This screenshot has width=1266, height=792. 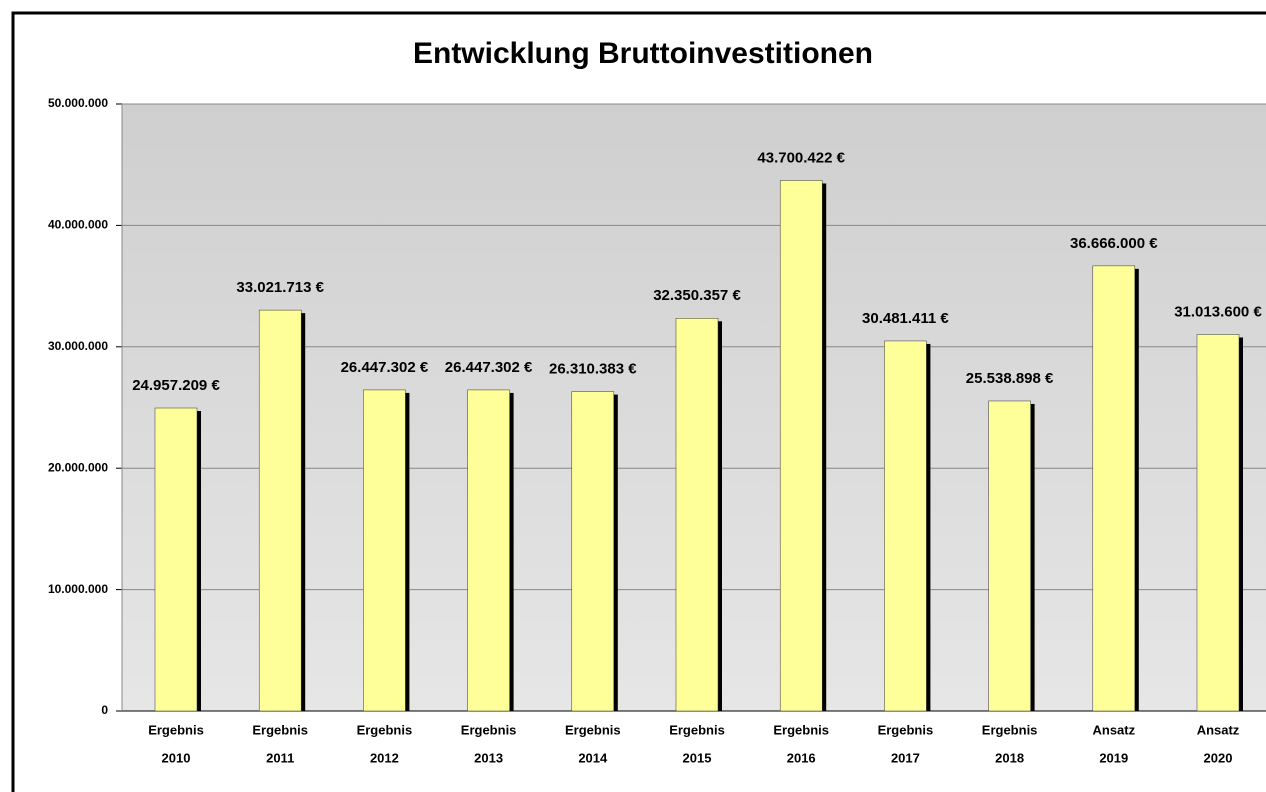 I want to click on y-tick-label: 50.000.000, so click(x=78, y=103).